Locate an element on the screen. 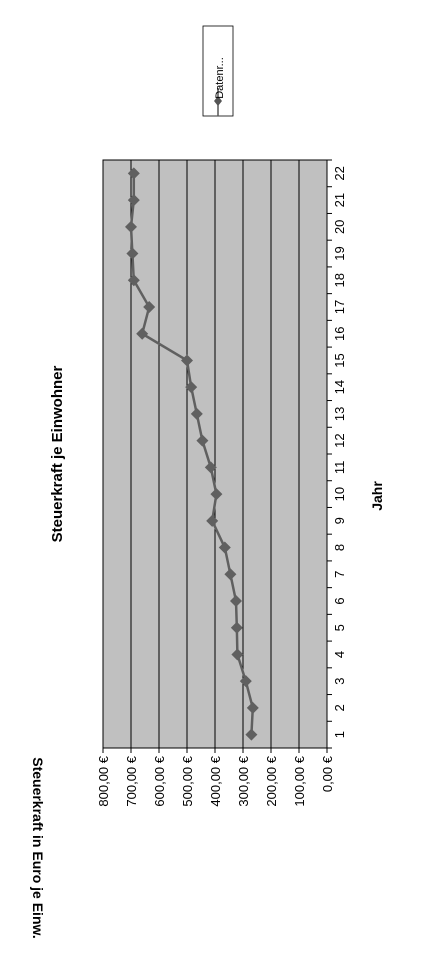 The image size is (427, 966). category-tick-label: 1 is located at coordinates (339, 734).